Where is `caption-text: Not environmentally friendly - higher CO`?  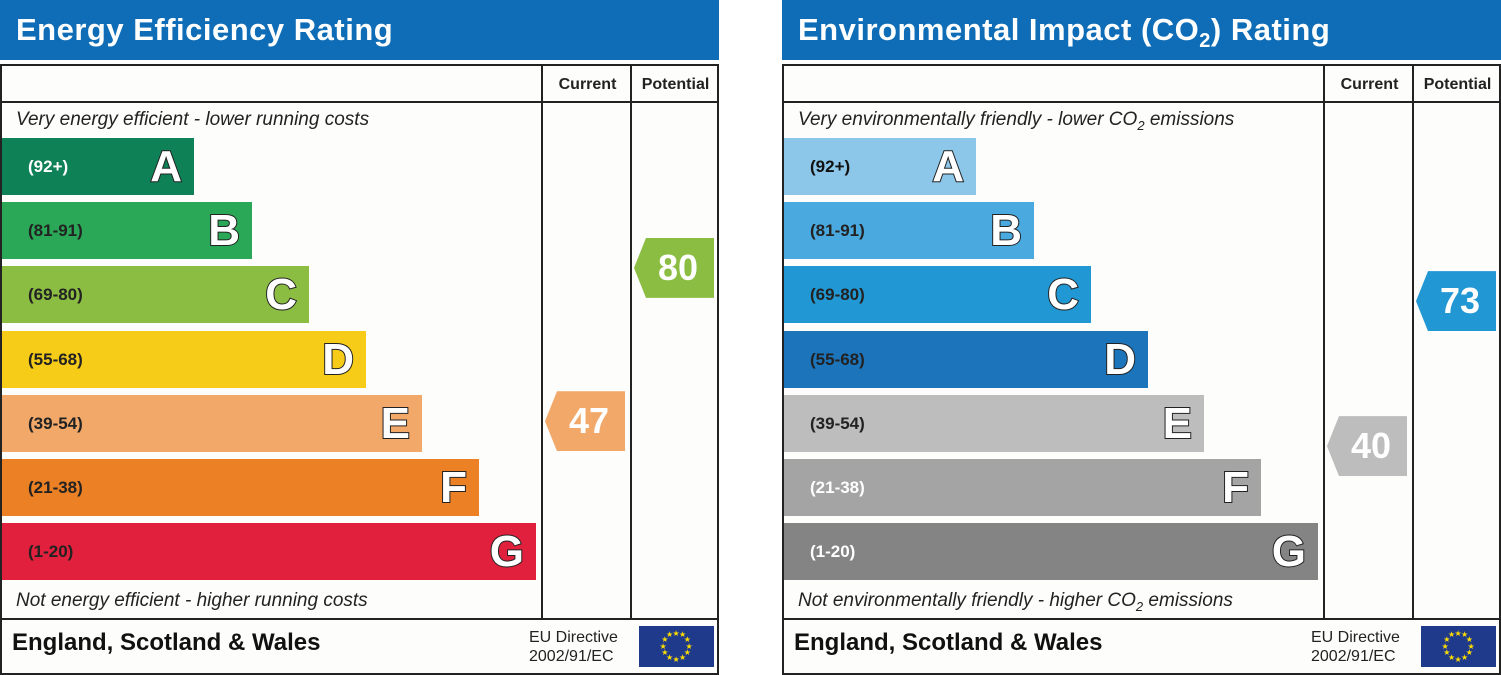
caption-text: Not environmentally friendly - higher CO is located at coordinates (967, 600).